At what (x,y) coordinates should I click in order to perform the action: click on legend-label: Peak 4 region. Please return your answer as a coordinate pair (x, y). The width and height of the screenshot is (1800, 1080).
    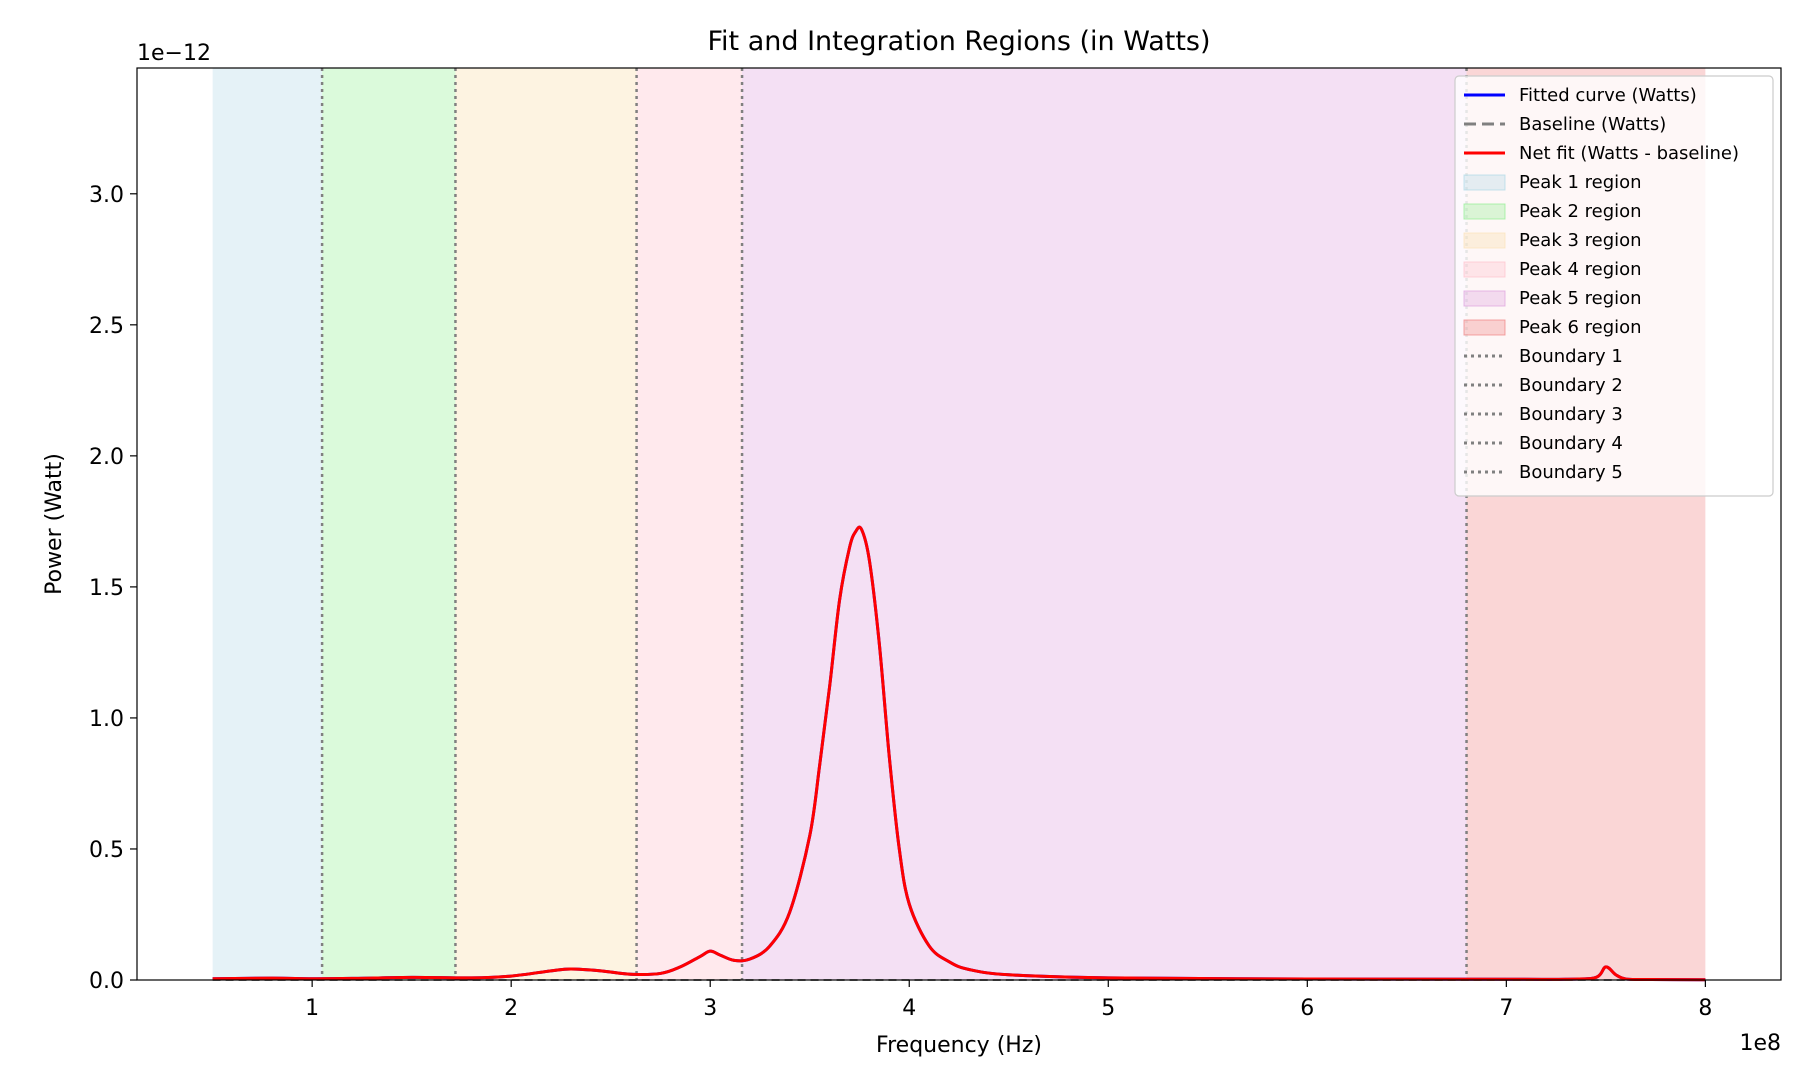
    Looking at the image, I should click on (1580, 269).